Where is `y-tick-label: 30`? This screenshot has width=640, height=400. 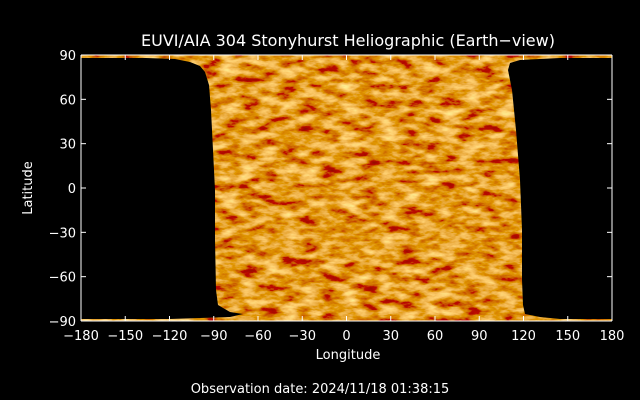 y-tick-label: 30 is located at coordinates (67, 145).